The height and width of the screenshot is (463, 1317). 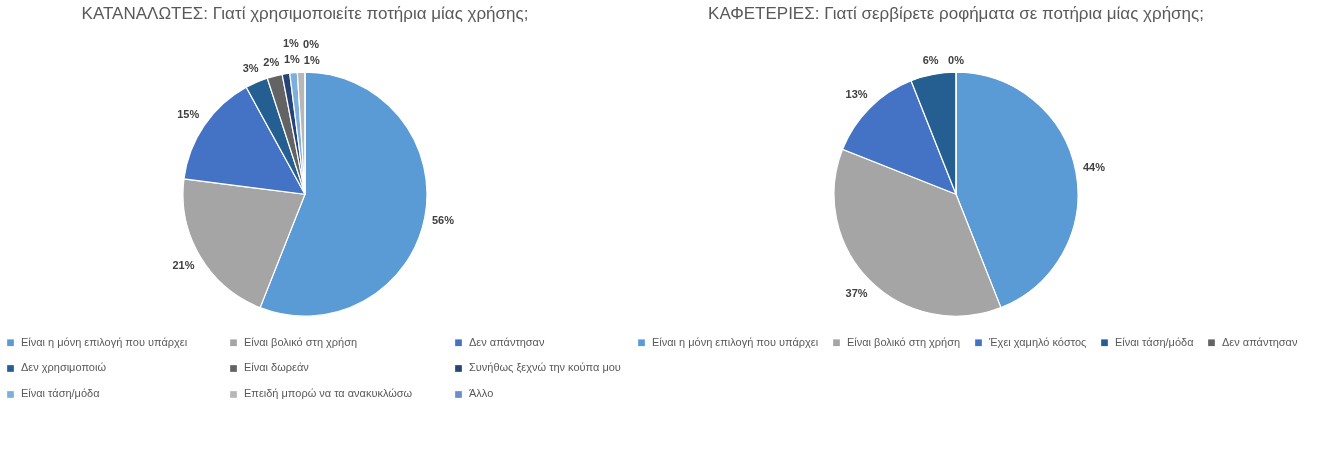 I want to click on legend-label: Δεν χρησιμοποιώ, so click(x=64, y=367).